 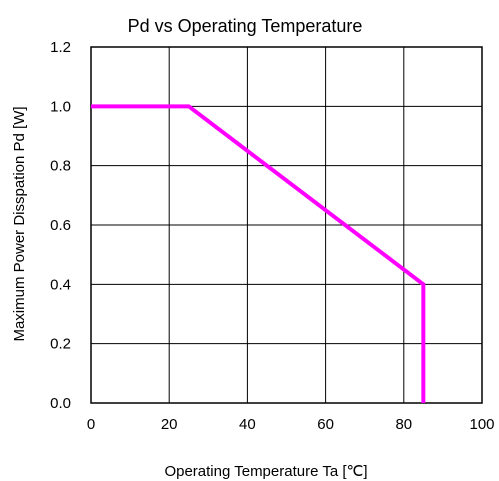 I want to click on y-tick-label: 1.2, so click(x=60, y=47).